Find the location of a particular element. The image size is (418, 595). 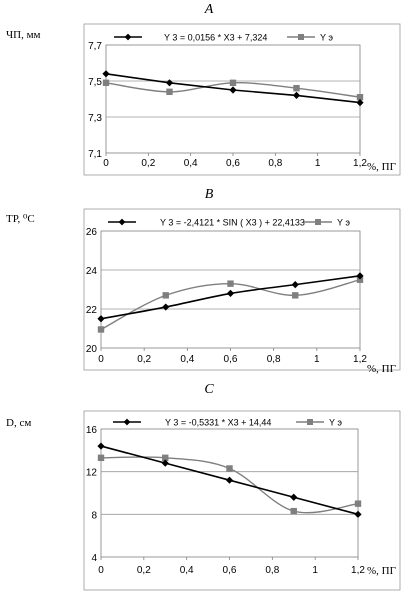

y-axis-label: ТР, ⁰С is located at coordinates (20, 219).